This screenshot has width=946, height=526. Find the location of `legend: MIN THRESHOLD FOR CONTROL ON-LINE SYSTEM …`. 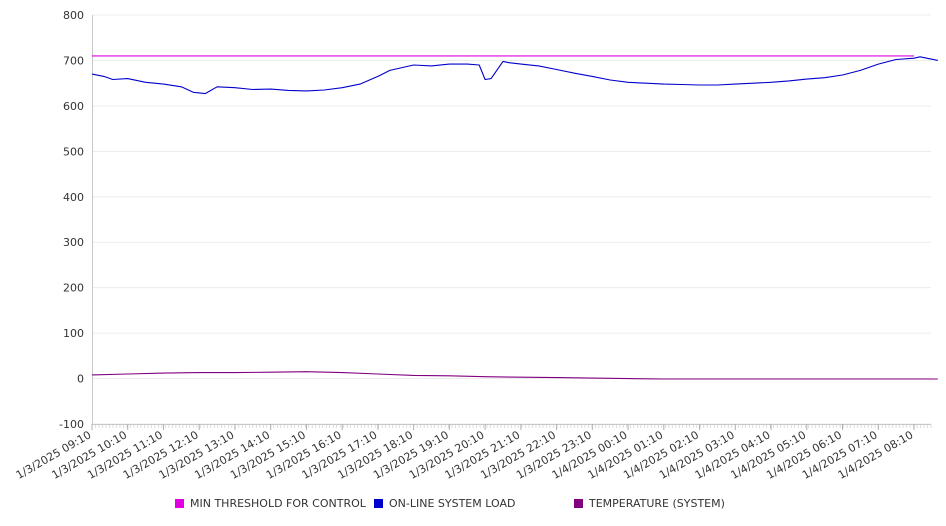

legend: MIN THRESHOLD FOR CONTROL ON-LINE SYSTEM … is located at coordinates (473, 506).